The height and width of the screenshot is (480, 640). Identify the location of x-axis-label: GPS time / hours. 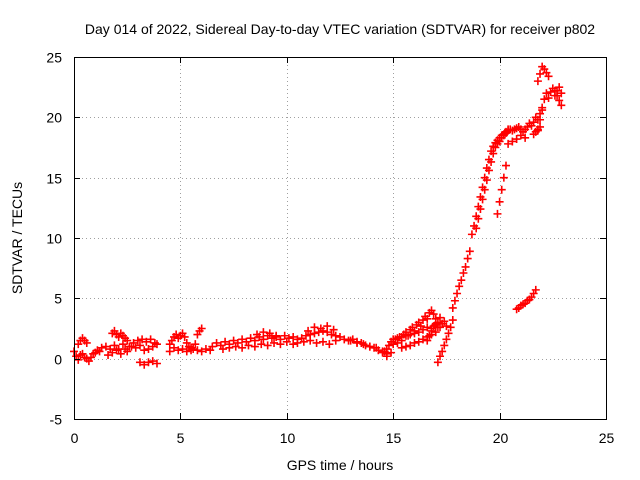
(340, 465).